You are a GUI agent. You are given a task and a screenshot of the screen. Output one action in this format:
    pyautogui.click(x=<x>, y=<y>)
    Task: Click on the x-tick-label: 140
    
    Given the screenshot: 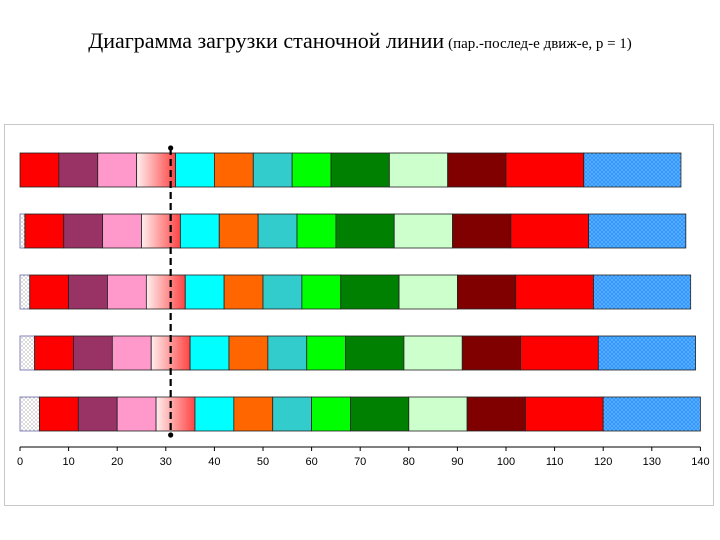 What is the action you would take?
    pyautogui.click(x=700, y=462)
    